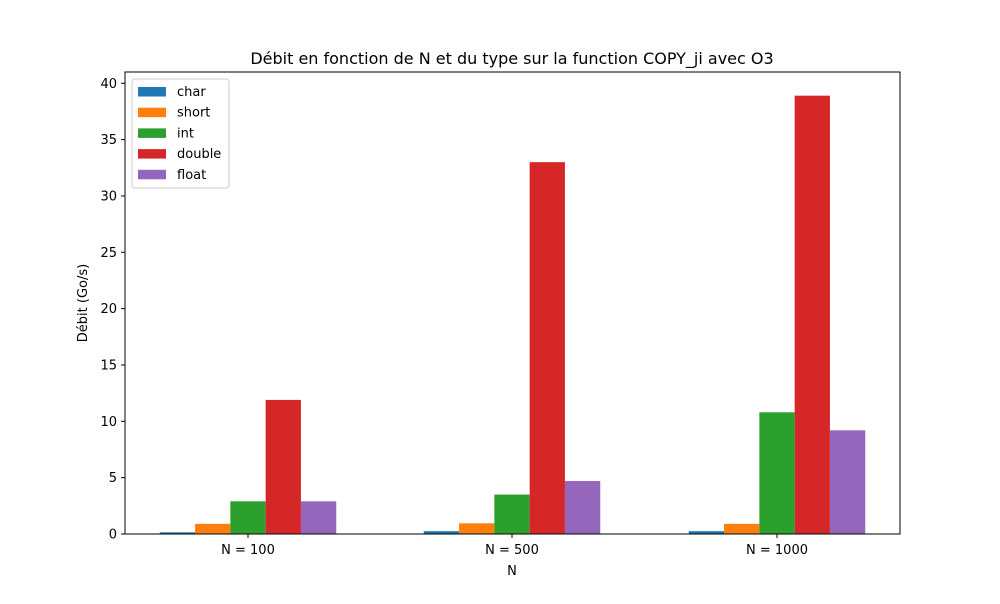  I want to click on legend: char short int double float, so click(180, 133).